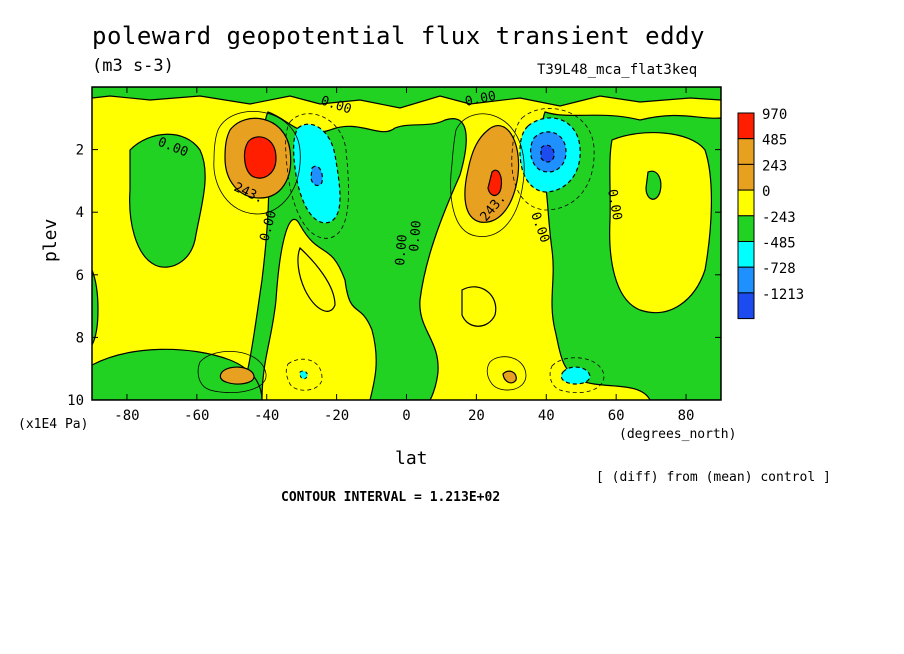 The image size is (904, 654). Describe the element at coordinates (779, 269) in the screenshot. I see `colorbar-label: -728` at that location.